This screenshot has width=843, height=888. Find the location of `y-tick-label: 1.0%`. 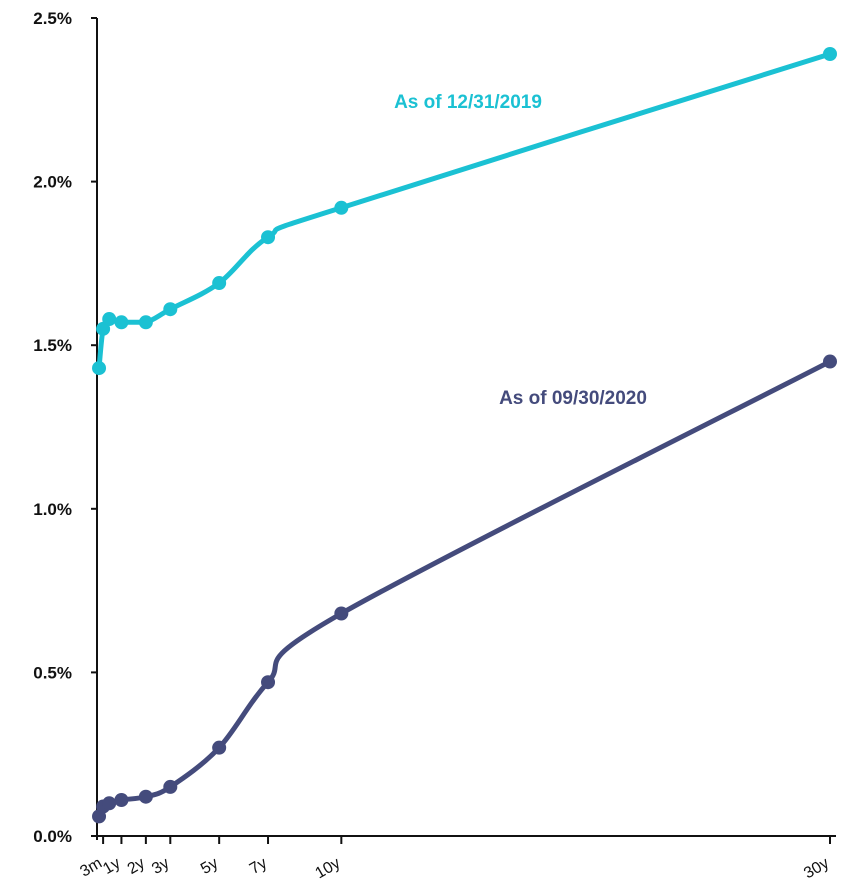

y-tick-label: 1.0% is located at coordinates (52, 509).